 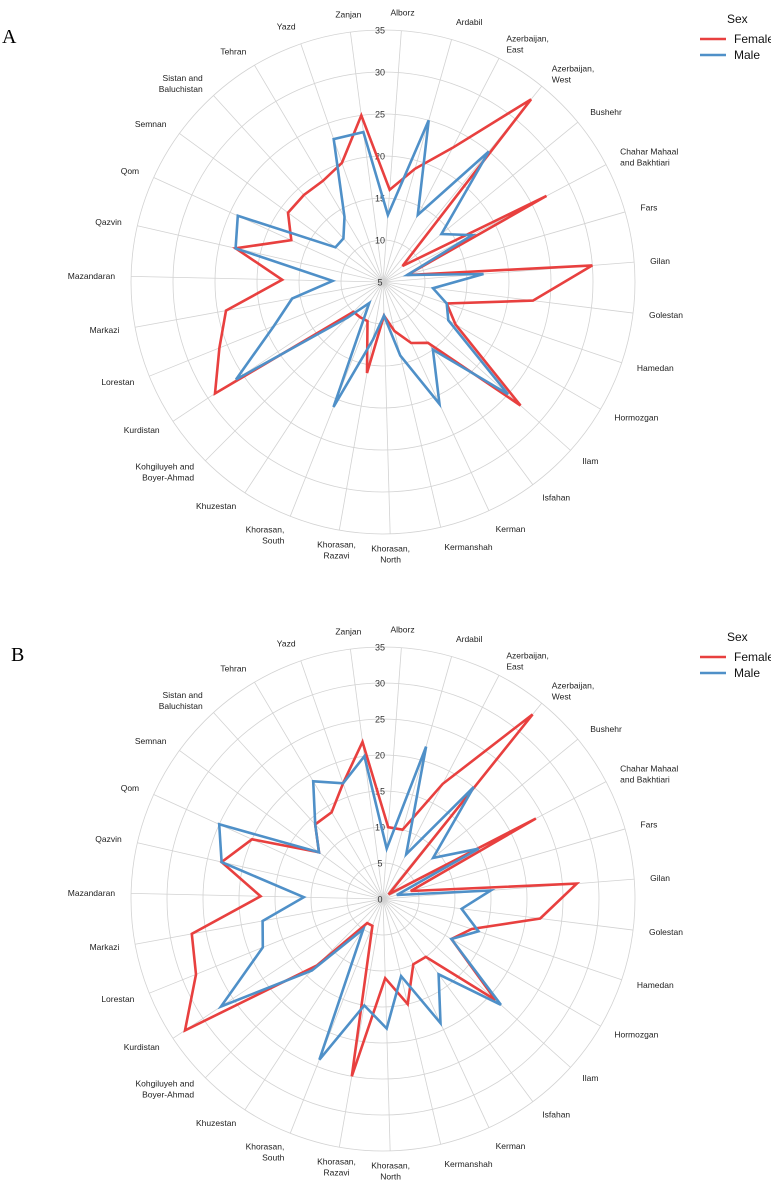 I want to click on category-label: Kerman, so click(x=511, y=529).